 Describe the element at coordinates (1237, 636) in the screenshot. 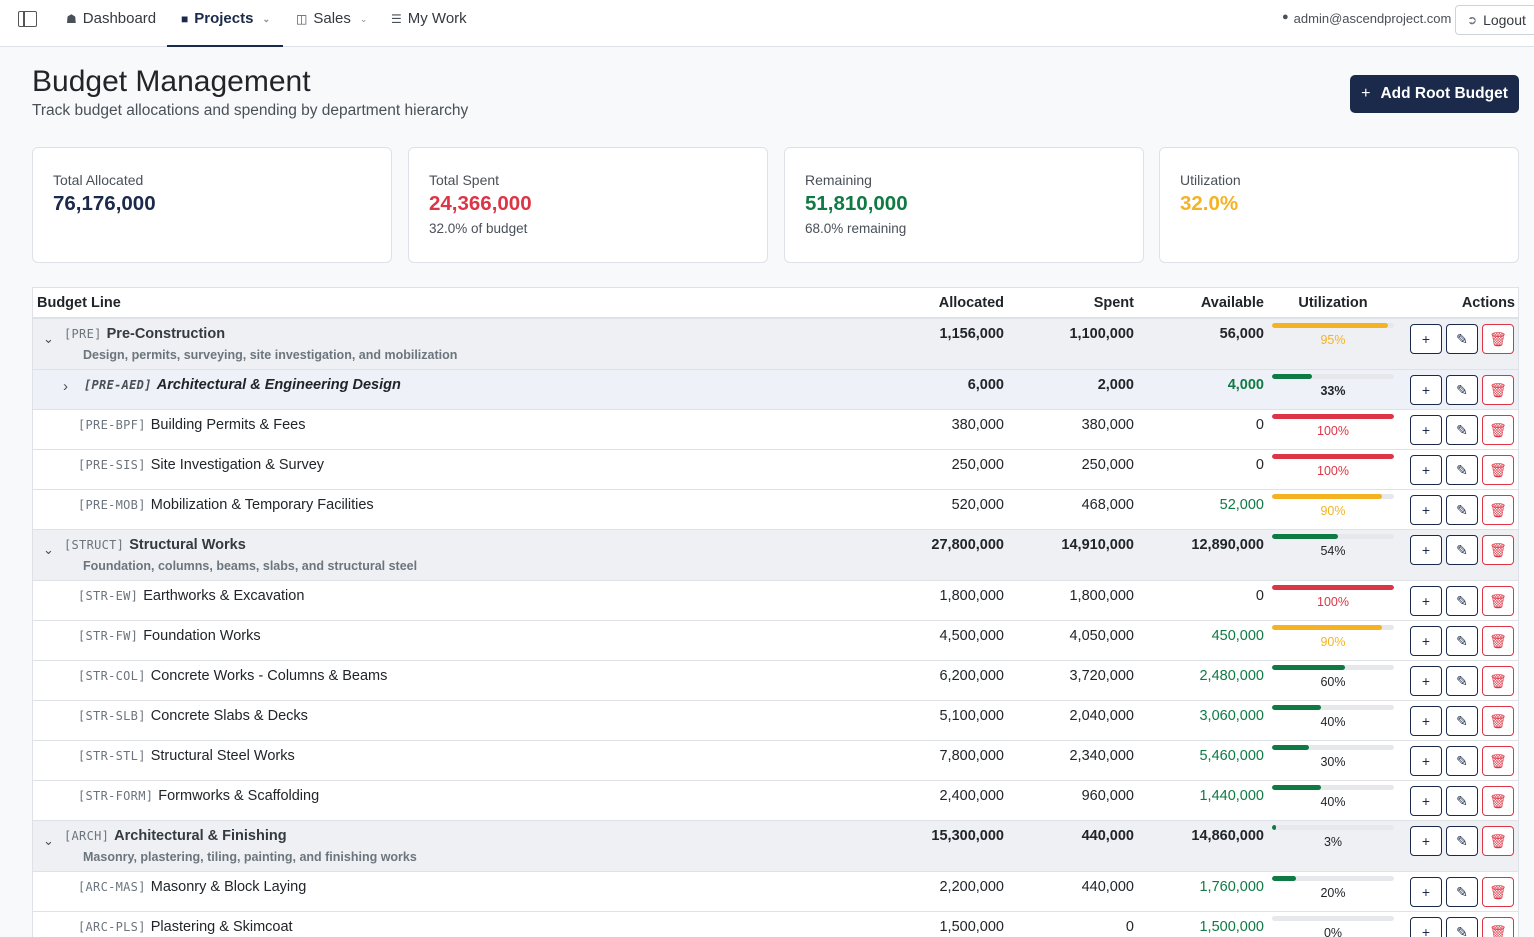

I see `available-value: 450,000` at that location.